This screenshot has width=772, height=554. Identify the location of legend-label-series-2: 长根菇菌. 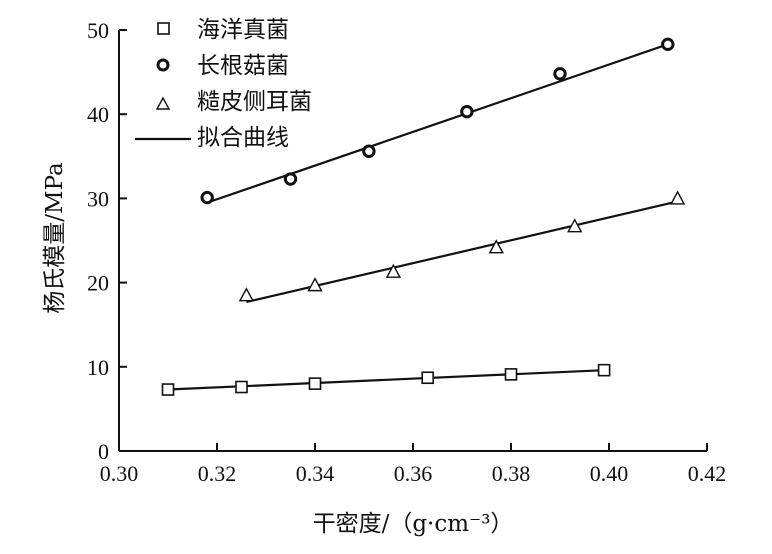
(243, 66).